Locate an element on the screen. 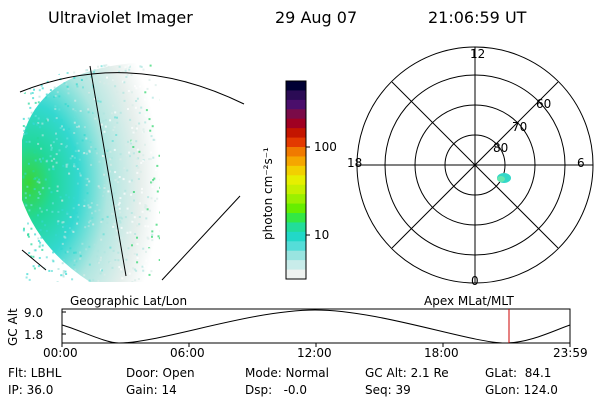  colorbar-label-10: 10 is located at coordinates (322, 235).